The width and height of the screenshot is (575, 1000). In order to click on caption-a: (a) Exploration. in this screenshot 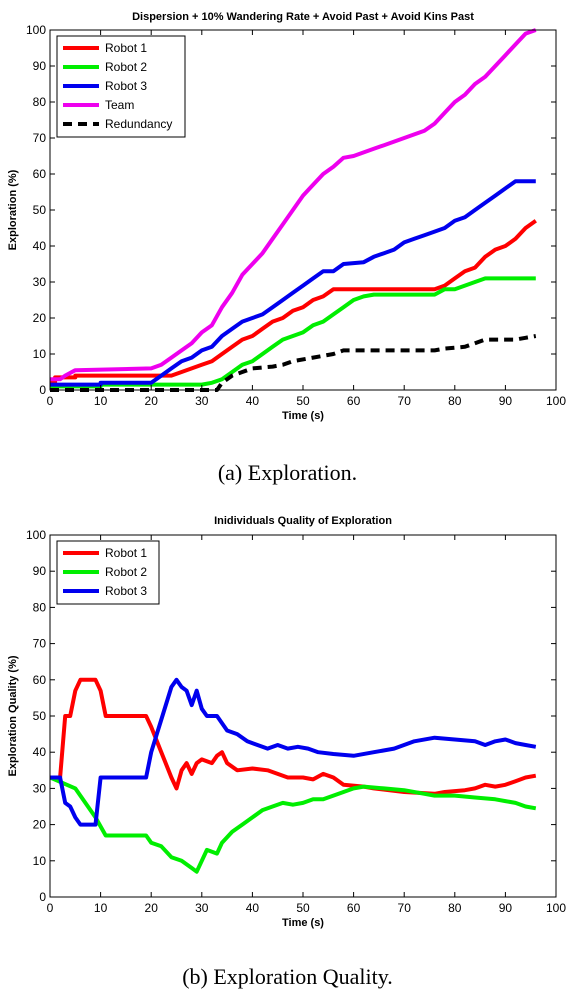, I will do `click(287, 472)`.